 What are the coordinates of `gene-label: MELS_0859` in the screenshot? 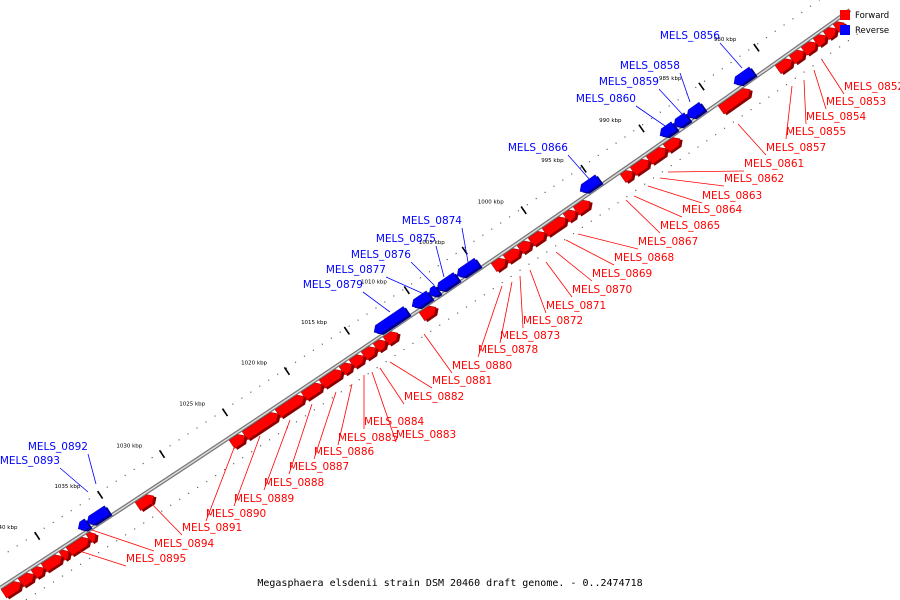 It's located at (641, 95).